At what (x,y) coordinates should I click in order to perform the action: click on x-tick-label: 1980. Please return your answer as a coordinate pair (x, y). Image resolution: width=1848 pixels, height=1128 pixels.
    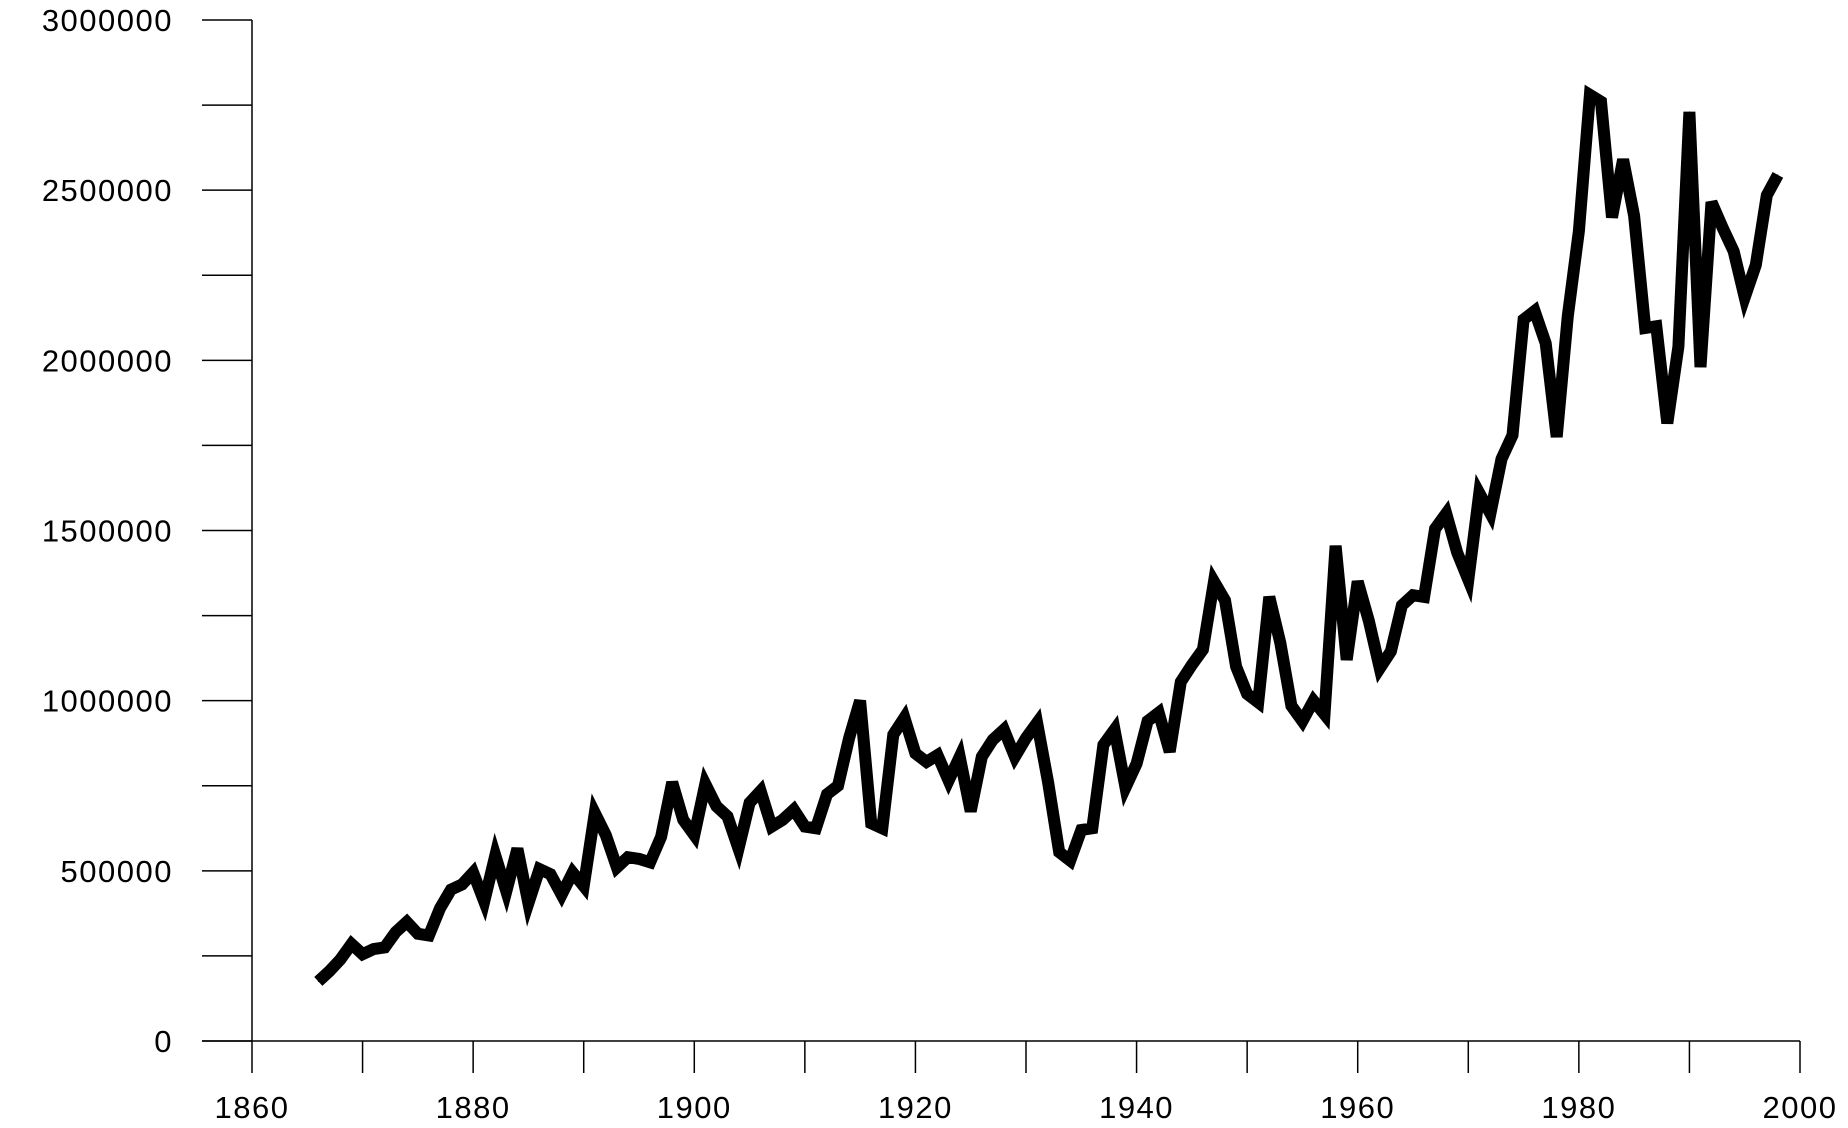
    Looking at the image, I should click on (1578, 1107).